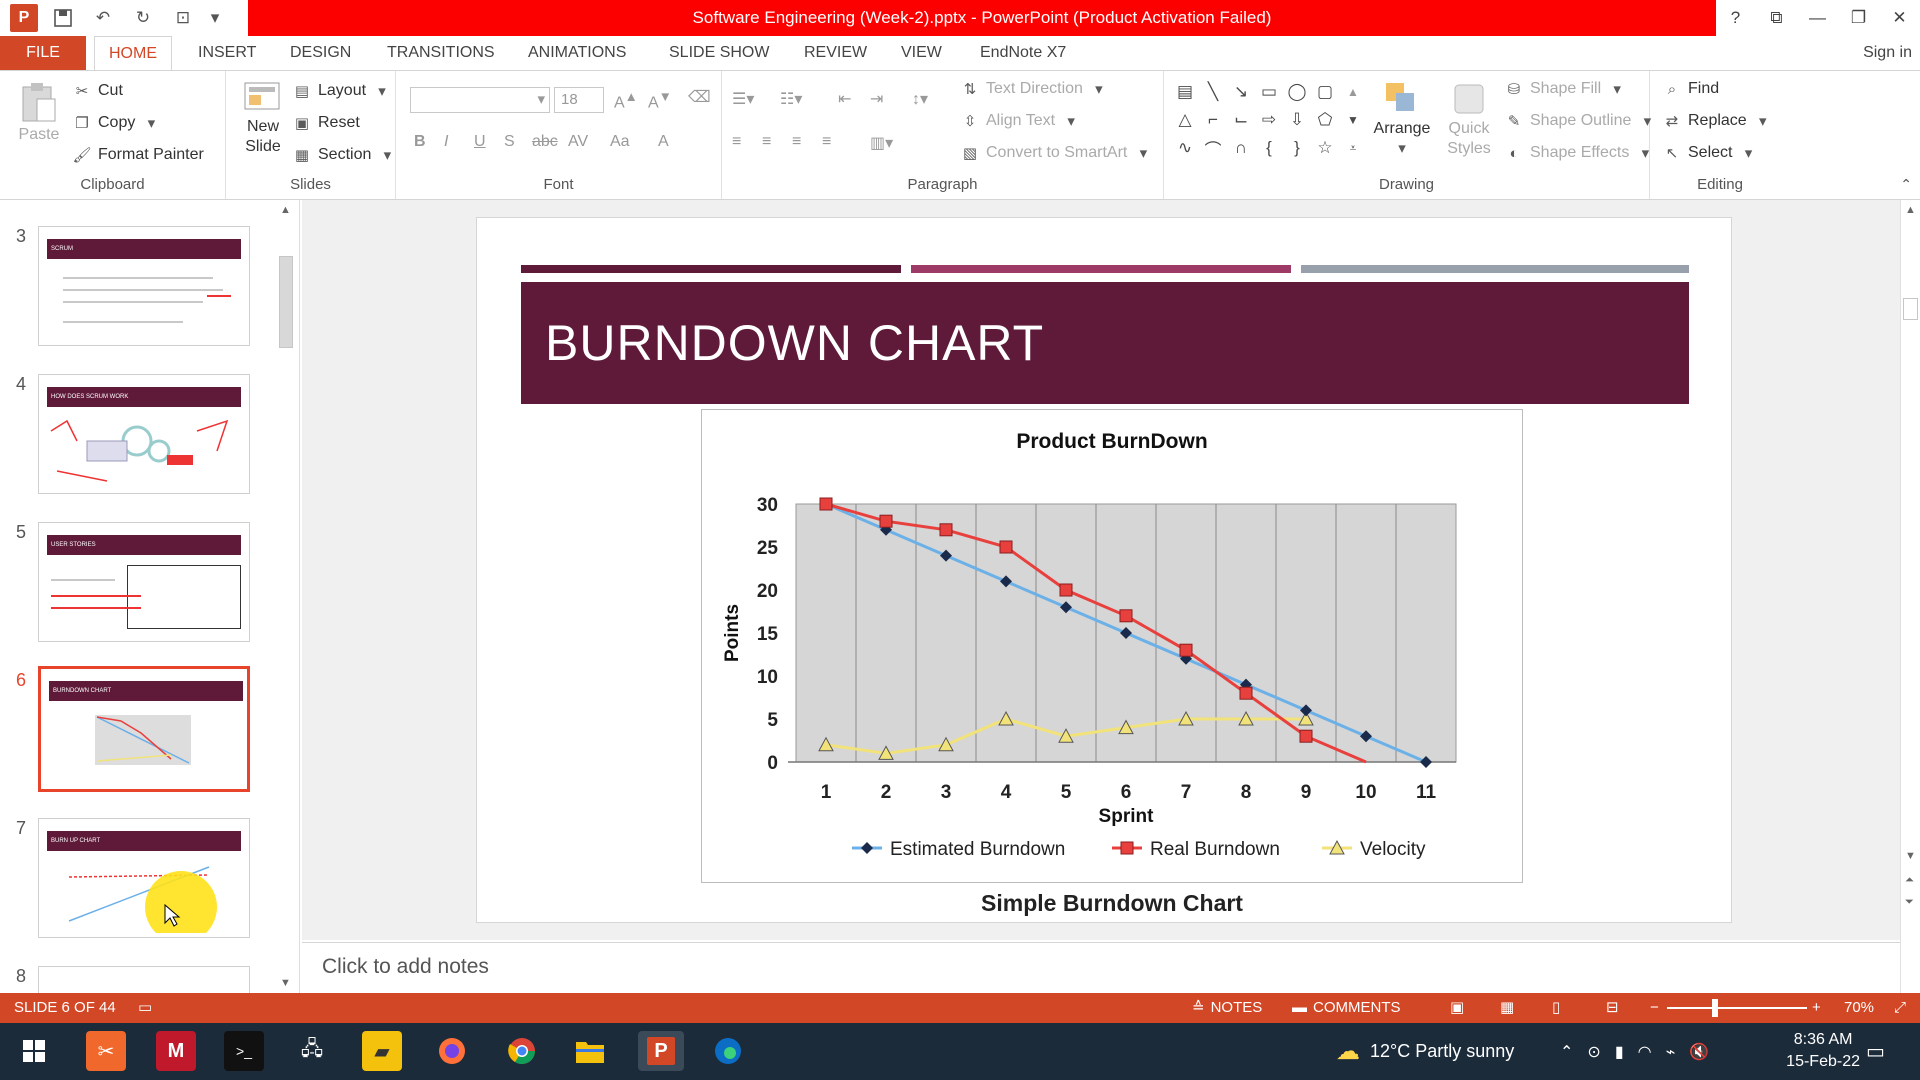  I want to click on edge-icon, so click(728, 1051).